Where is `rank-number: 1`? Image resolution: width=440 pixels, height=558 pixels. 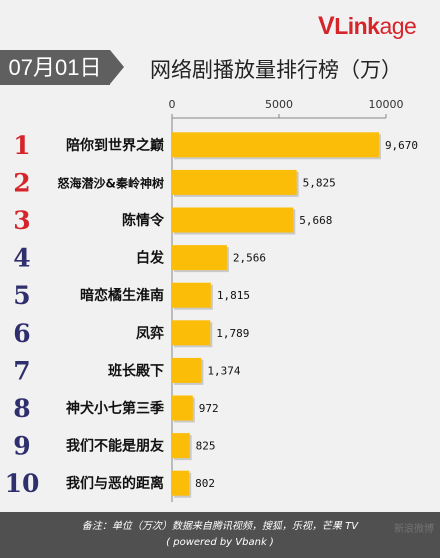
rank-number: 1 is located at coordinates (21, 145).